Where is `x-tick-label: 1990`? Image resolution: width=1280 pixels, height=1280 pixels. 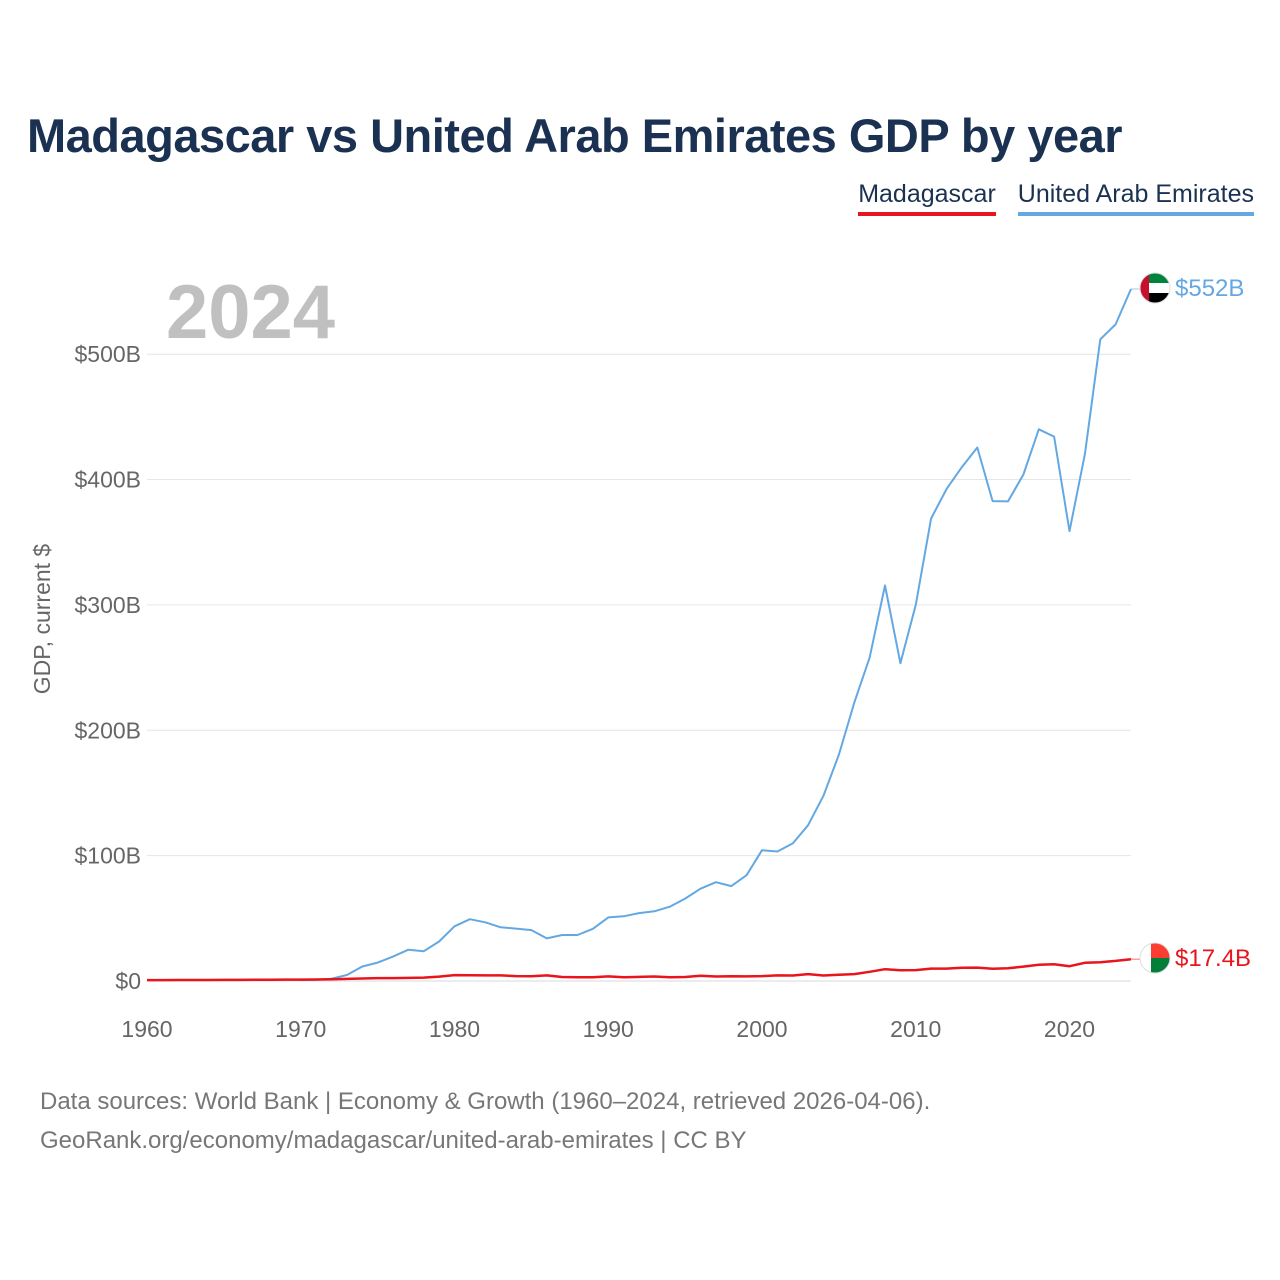 x-tick-label: 1990 is located at coordinates (608, 1029).